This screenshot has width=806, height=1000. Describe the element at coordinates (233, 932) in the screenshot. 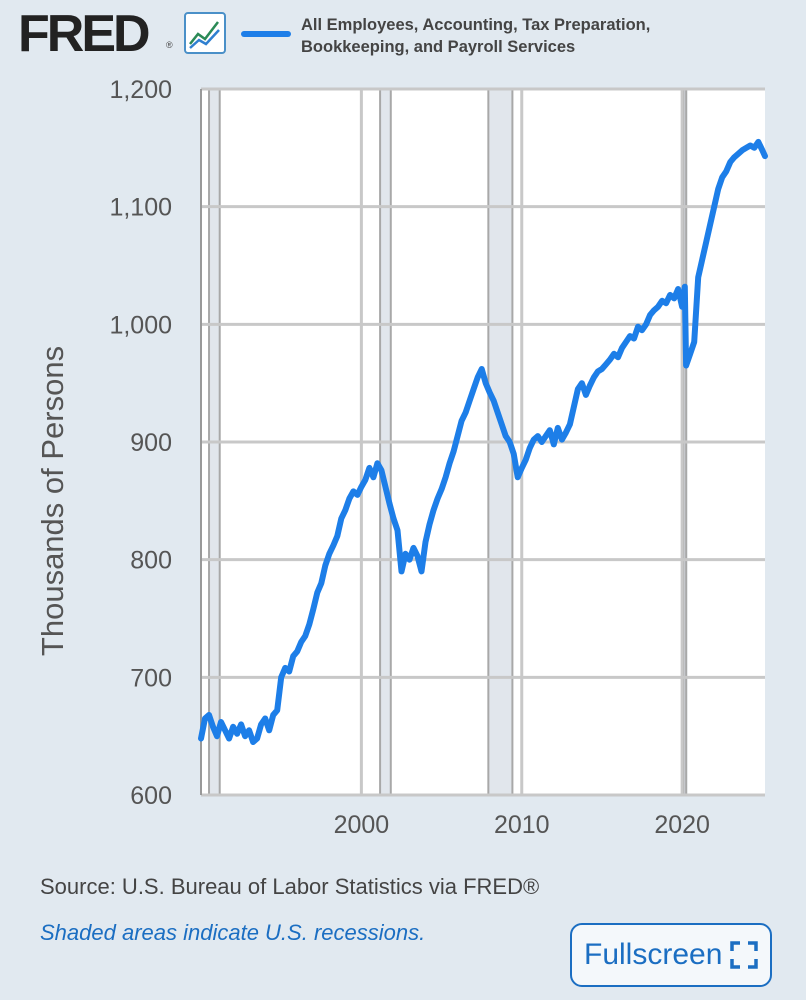

I see `recession-note: Shaded areas indicate U.S. recessions.` at that location.